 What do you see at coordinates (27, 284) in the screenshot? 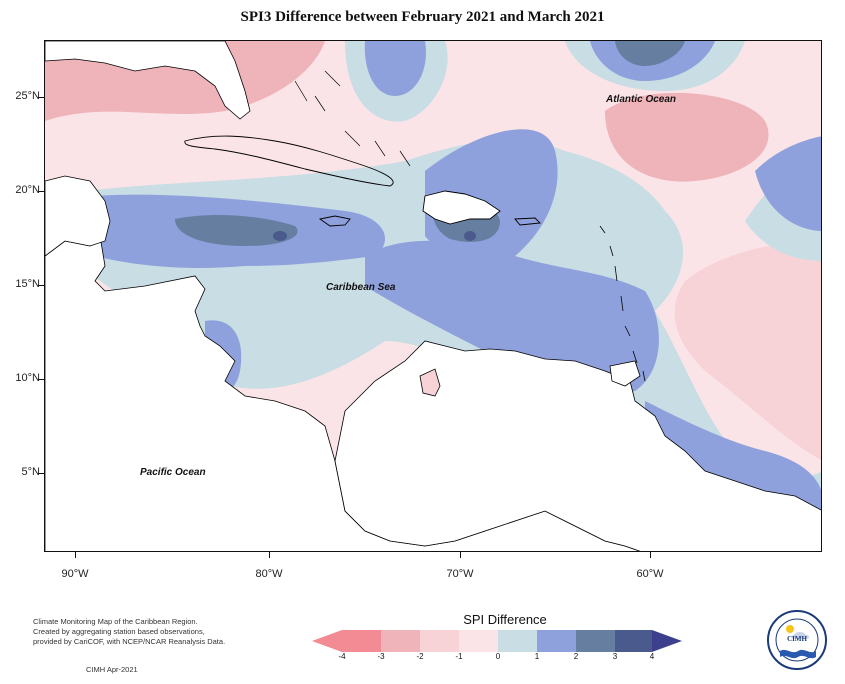
I see `lat-label-15n: 15°N` at bounding box center [27, 284].